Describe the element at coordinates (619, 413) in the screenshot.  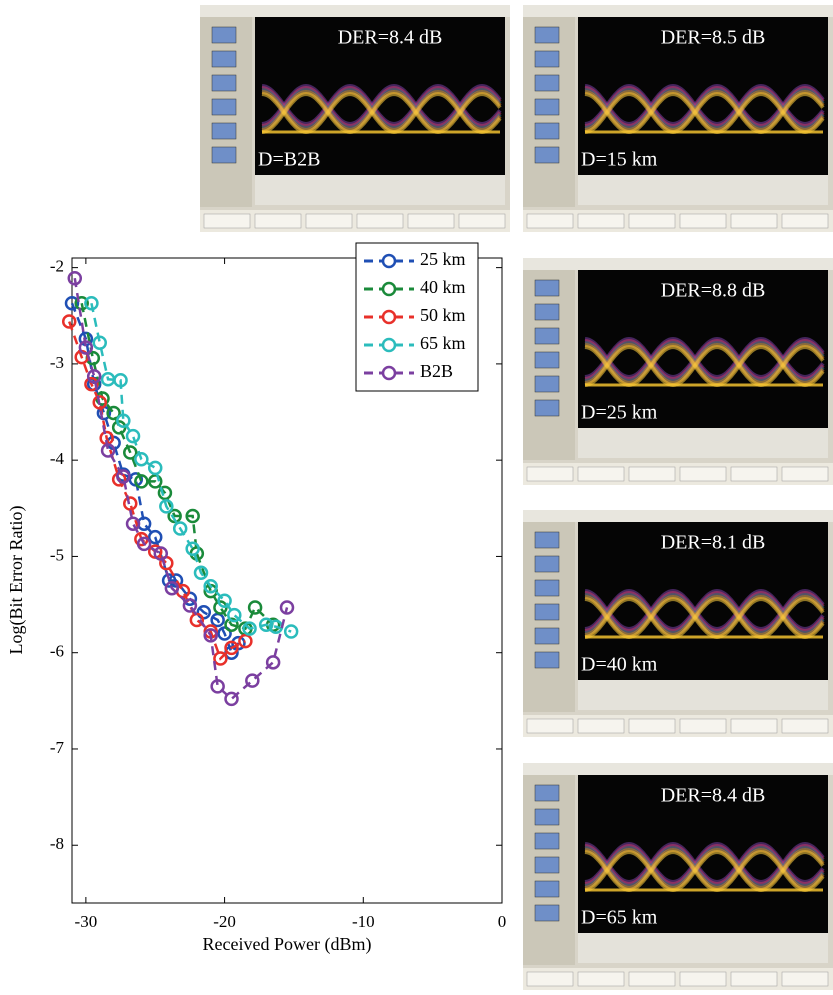
I see `distance-label: D=25 km` at that location.